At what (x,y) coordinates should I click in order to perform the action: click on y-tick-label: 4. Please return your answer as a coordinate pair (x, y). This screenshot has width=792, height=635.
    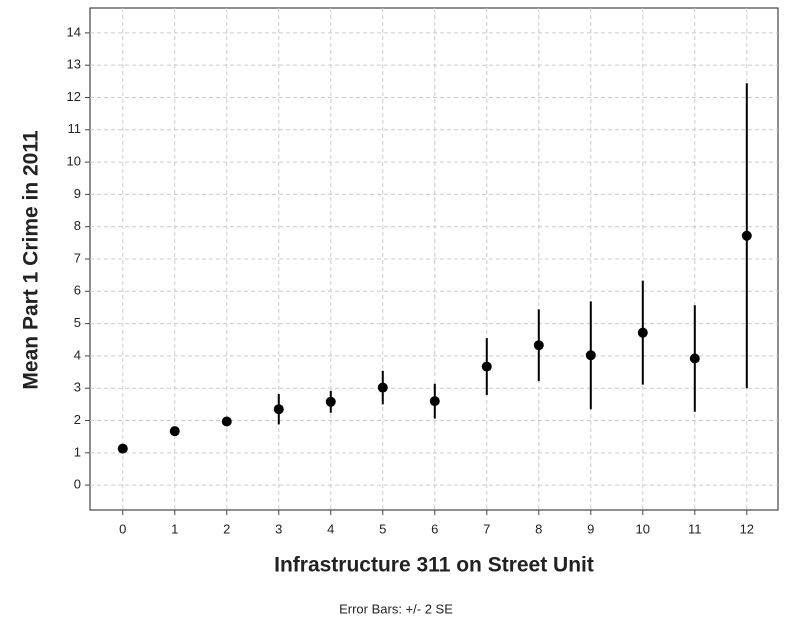
    Looking at the image, I should click on (77, 354).